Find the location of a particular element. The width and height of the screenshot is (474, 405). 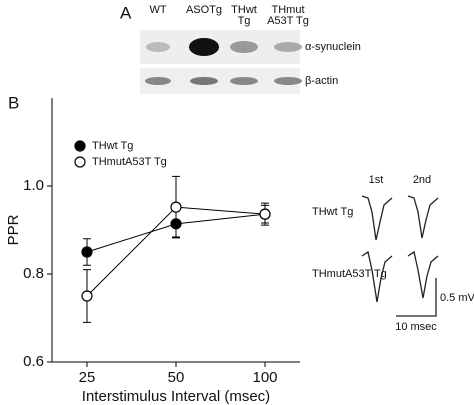

panel-label: B is located at coordinates (13, 102).